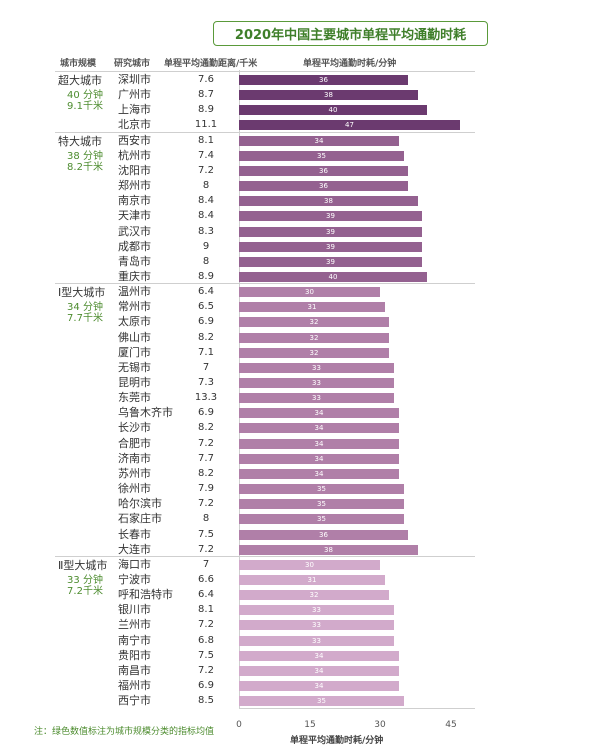 This screenshot has width=590, height=746. Describe the element at coordinates (295, 624) in the screenshot. I see `table-row: 兰州市 7.2 33` at that location.